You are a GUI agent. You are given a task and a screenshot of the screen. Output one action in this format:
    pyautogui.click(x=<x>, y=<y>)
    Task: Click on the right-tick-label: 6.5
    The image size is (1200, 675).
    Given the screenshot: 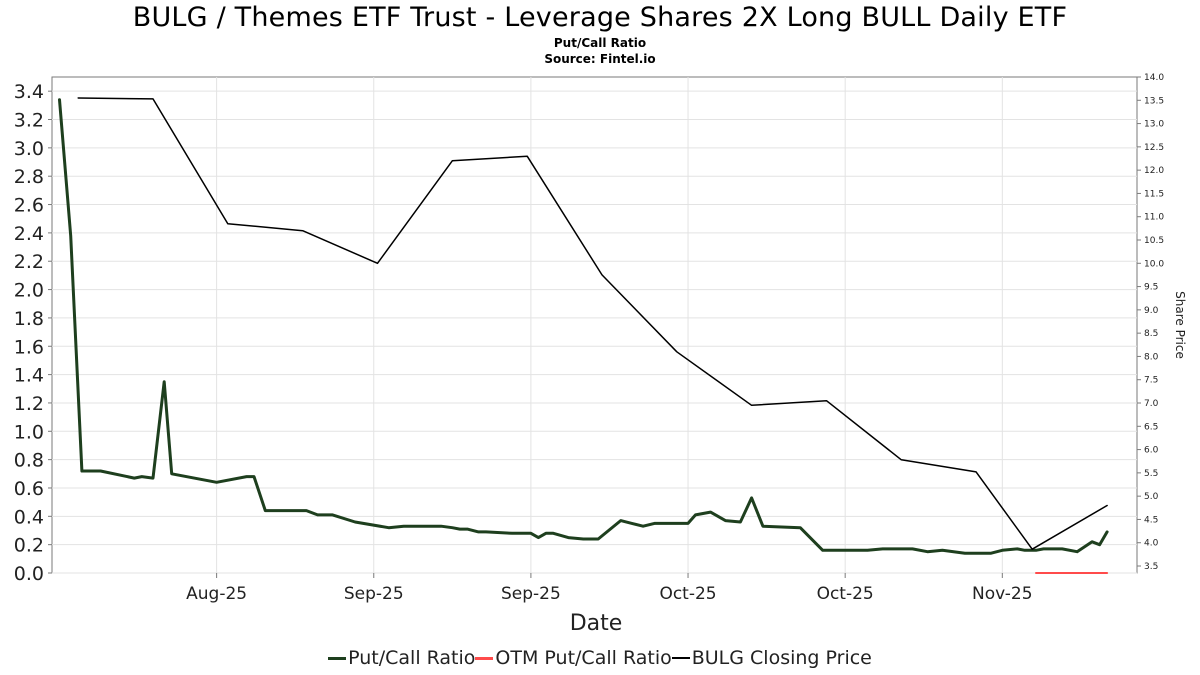 What is the action you would take?
    pyautogui.click(x=1151, y=427)
    